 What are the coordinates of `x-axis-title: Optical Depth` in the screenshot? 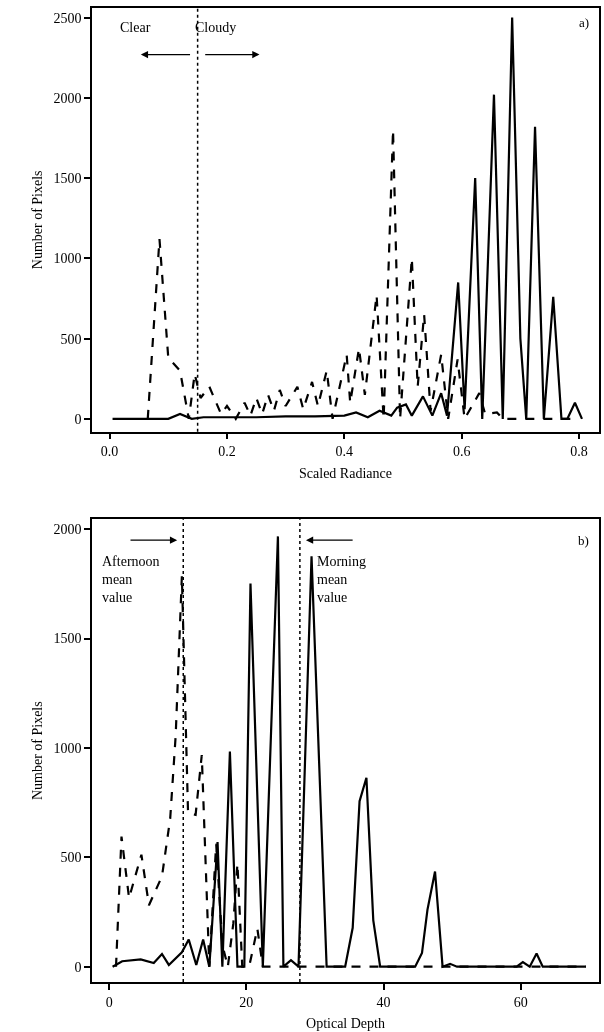 It's located at (345, 1024).